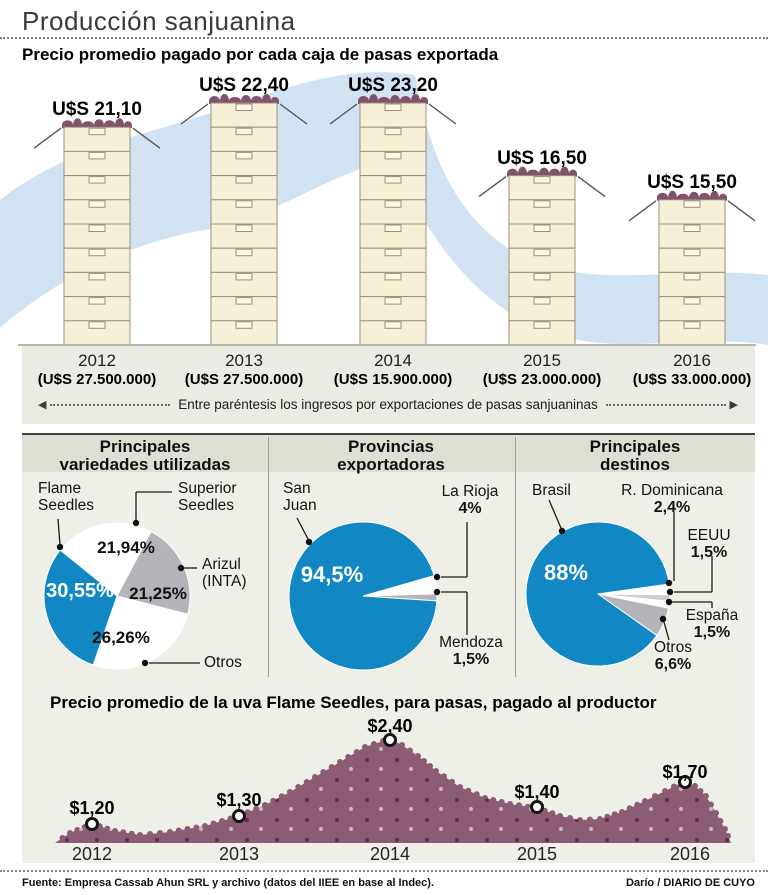 Image resolution: width=768 pixels, height=895 pixels. Describe the element at coordinates (393, 220) in the screenshot. I see `box-stack-2014` at that location.